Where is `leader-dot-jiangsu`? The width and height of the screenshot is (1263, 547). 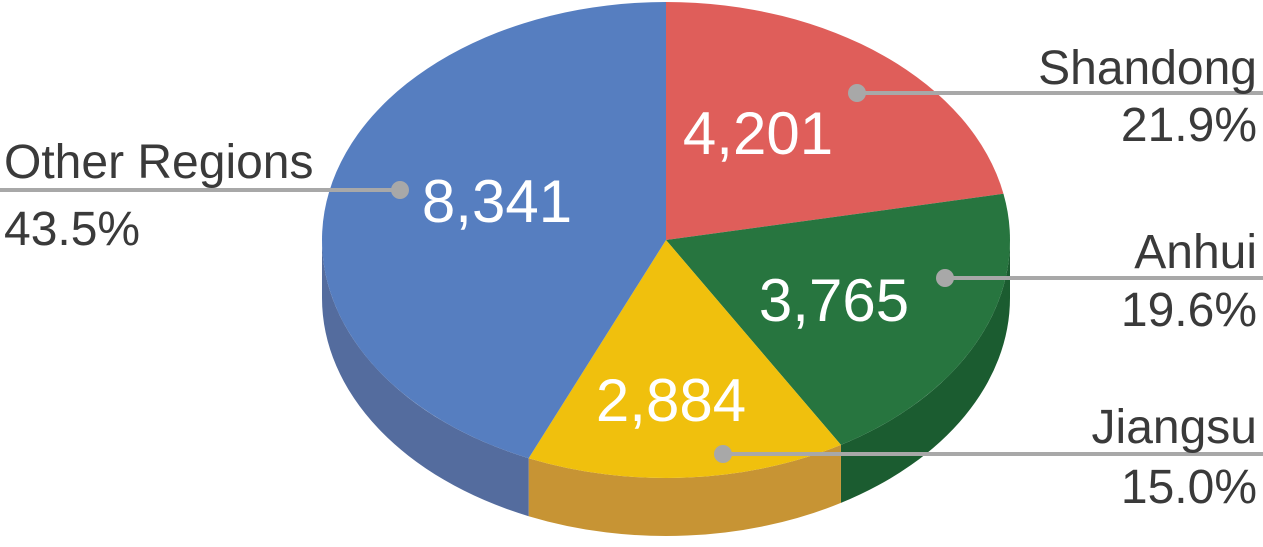
leader-dot-jiangsu is located at coordinates (723, 454).